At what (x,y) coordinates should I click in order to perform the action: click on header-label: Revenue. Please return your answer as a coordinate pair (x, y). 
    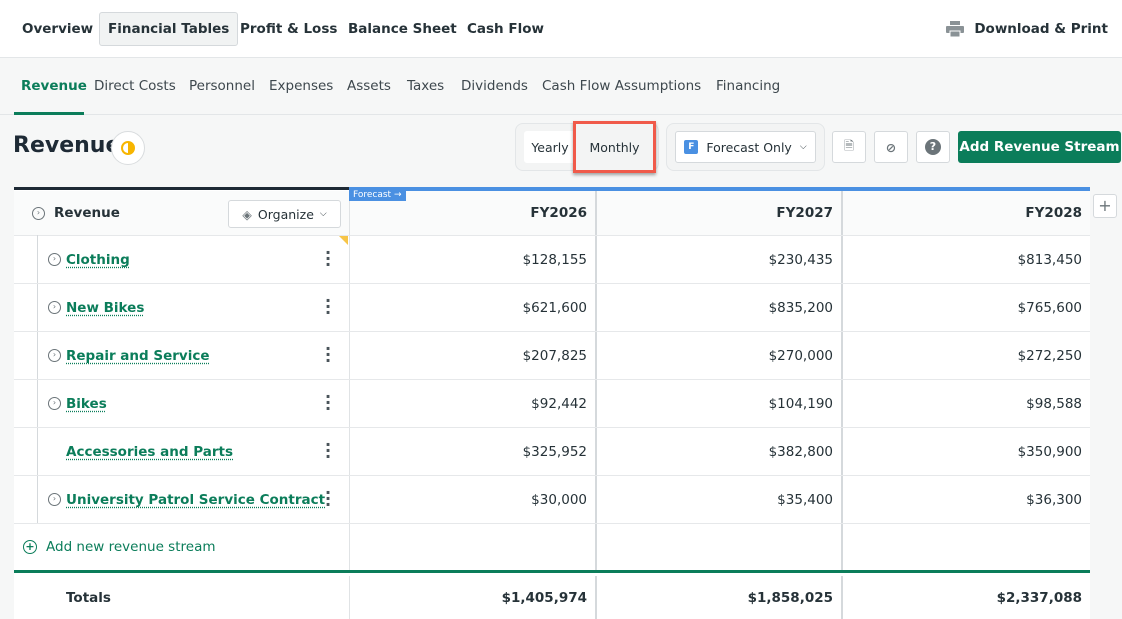
    Looking at the image, I should click on (87, 213).